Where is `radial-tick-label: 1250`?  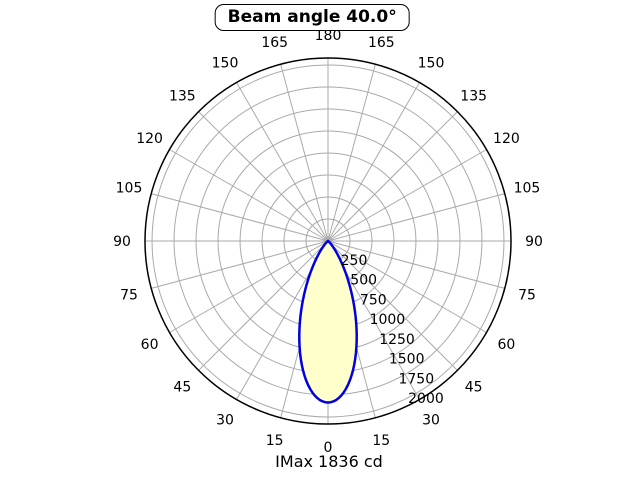 radial-tick-label: 1250 is located at coordinates (397, 340).